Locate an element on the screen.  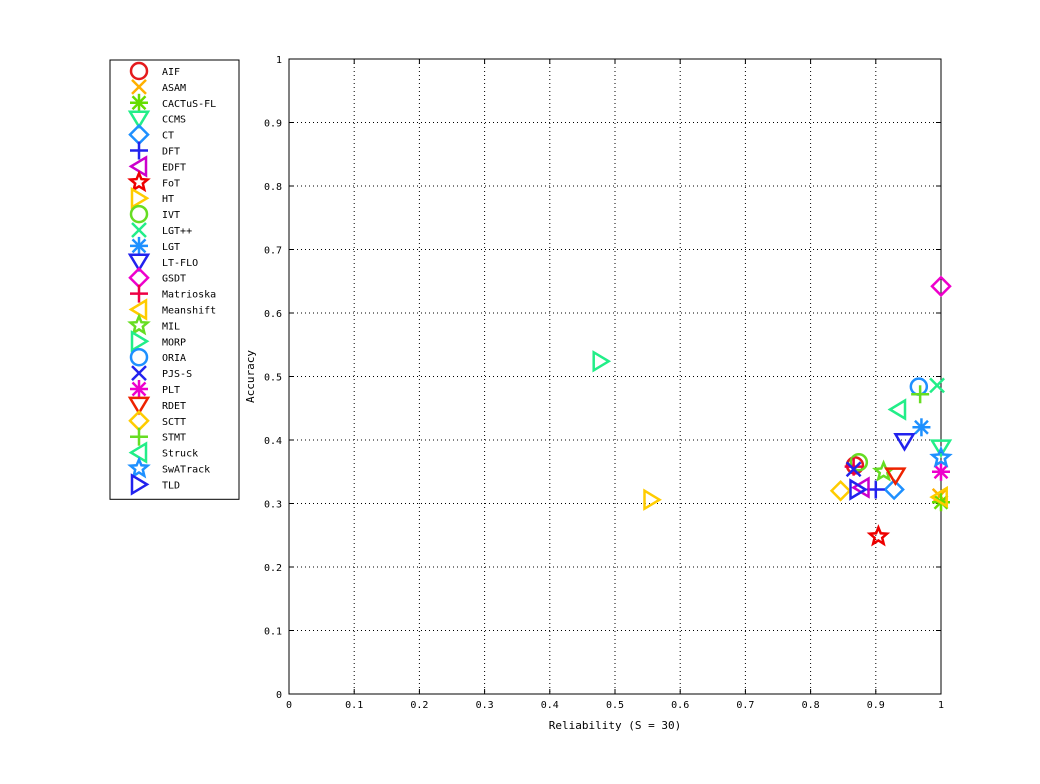
legend-item: CCMS is located at coordinates (156, 120).